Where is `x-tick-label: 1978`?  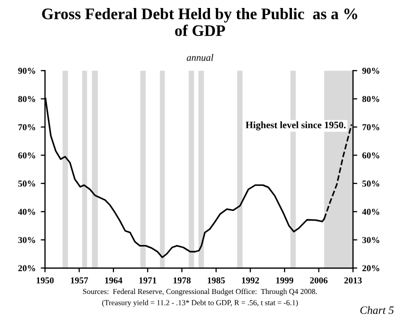 x-tick-label: 1978 is located at coordinates (182, 280).